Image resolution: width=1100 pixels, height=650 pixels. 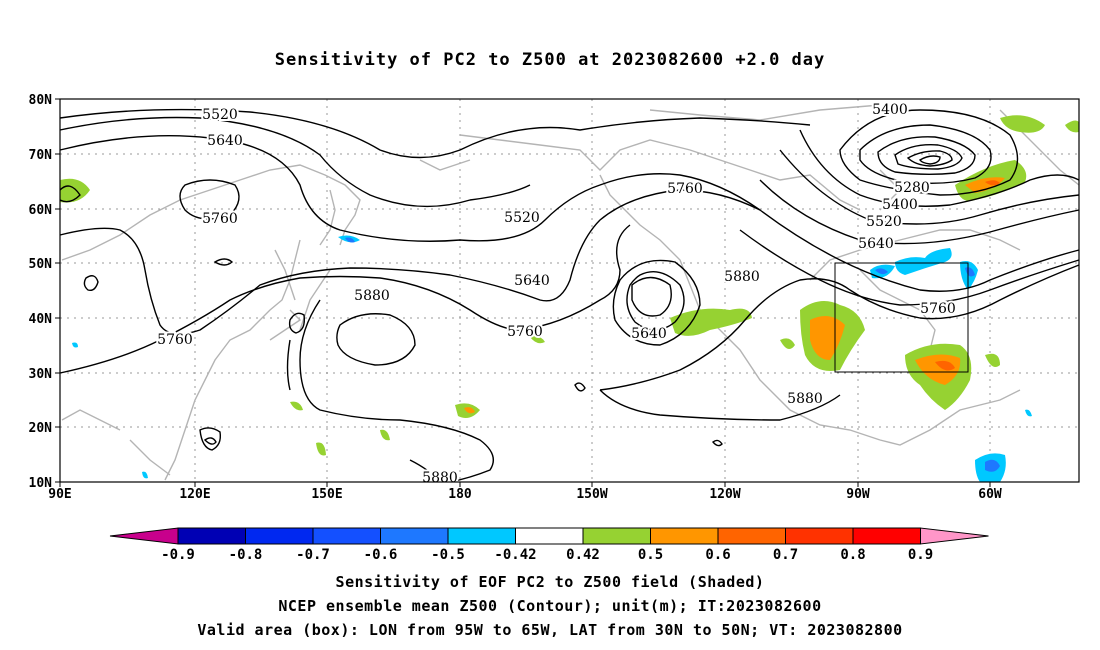 I want to click on lat-label: 10N, so click(x=41, y=483).